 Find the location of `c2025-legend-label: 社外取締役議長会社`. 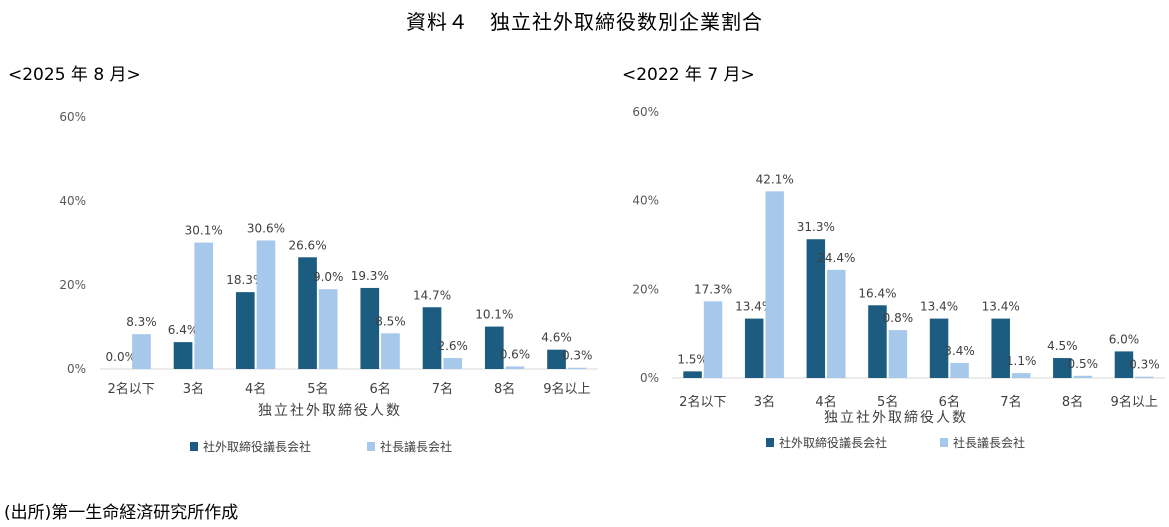

c2025-legend-label: 社外取締役議長会社 is located at coordinates (257, 446).